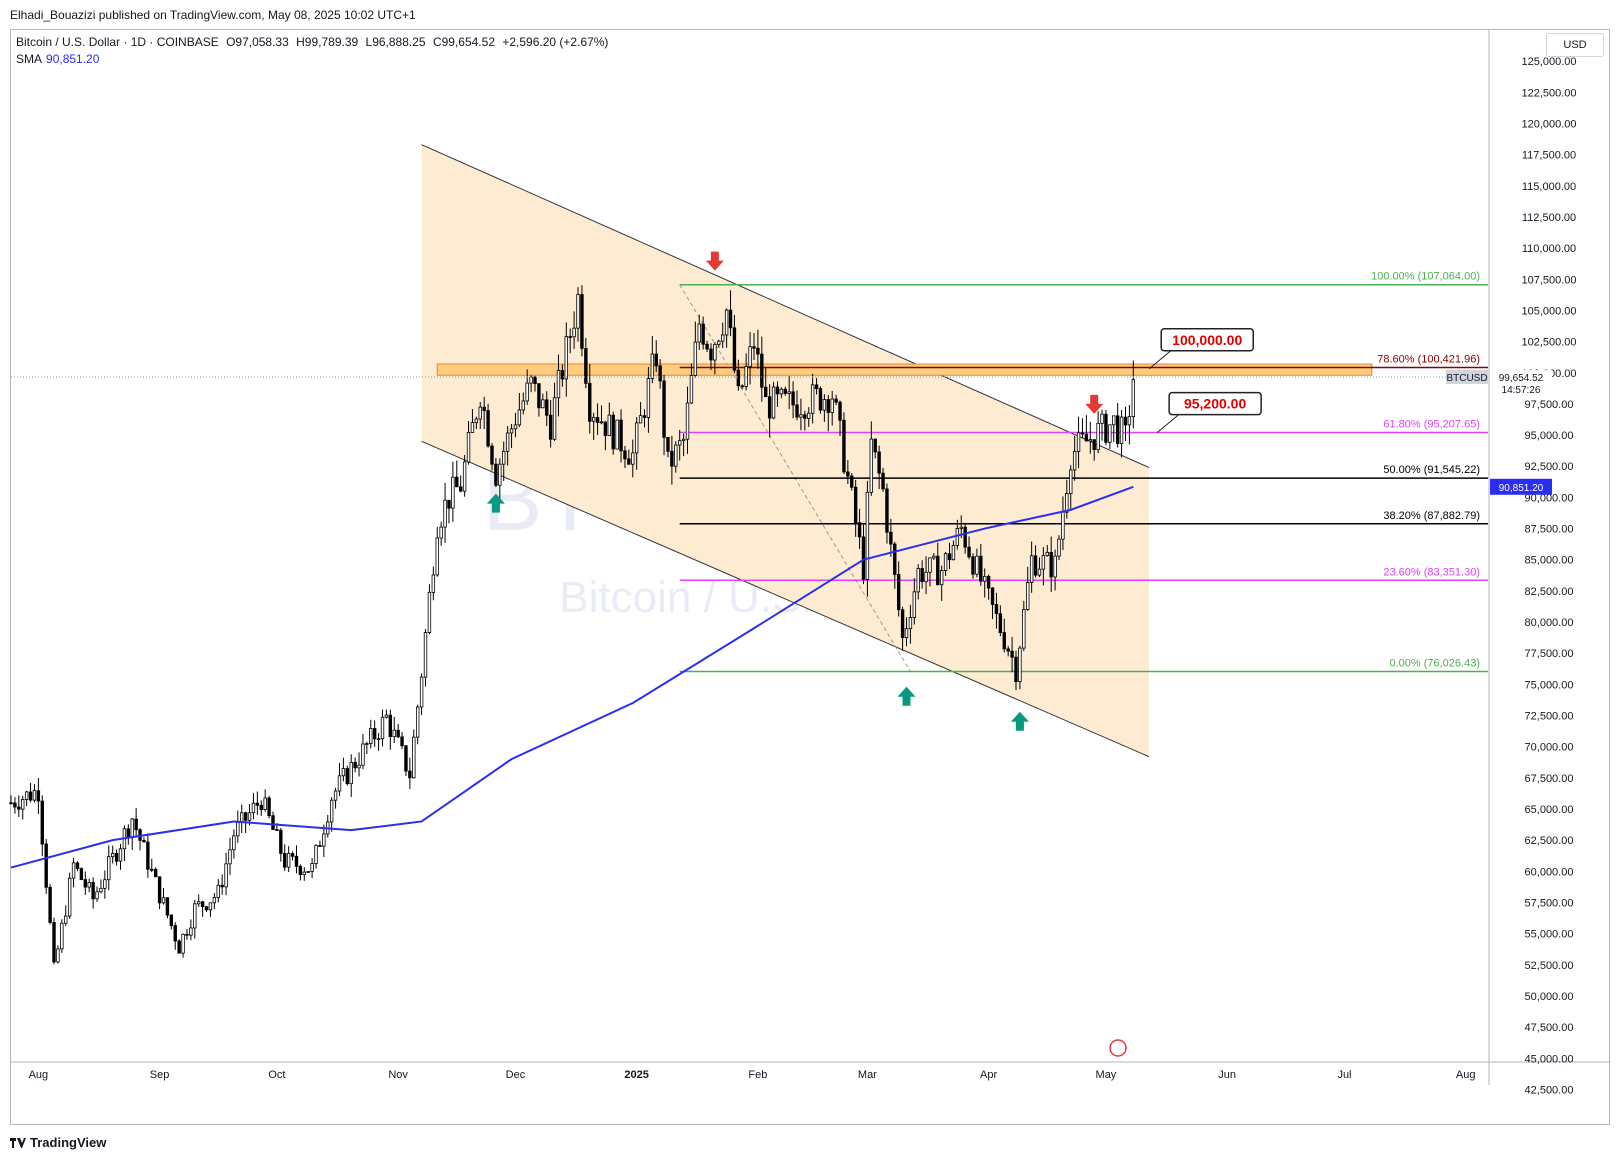  What do you see at coordinates (18, 1142) in the screenshot?
I see `tradingview-logo-icon` at bounding box center [18, 1142].